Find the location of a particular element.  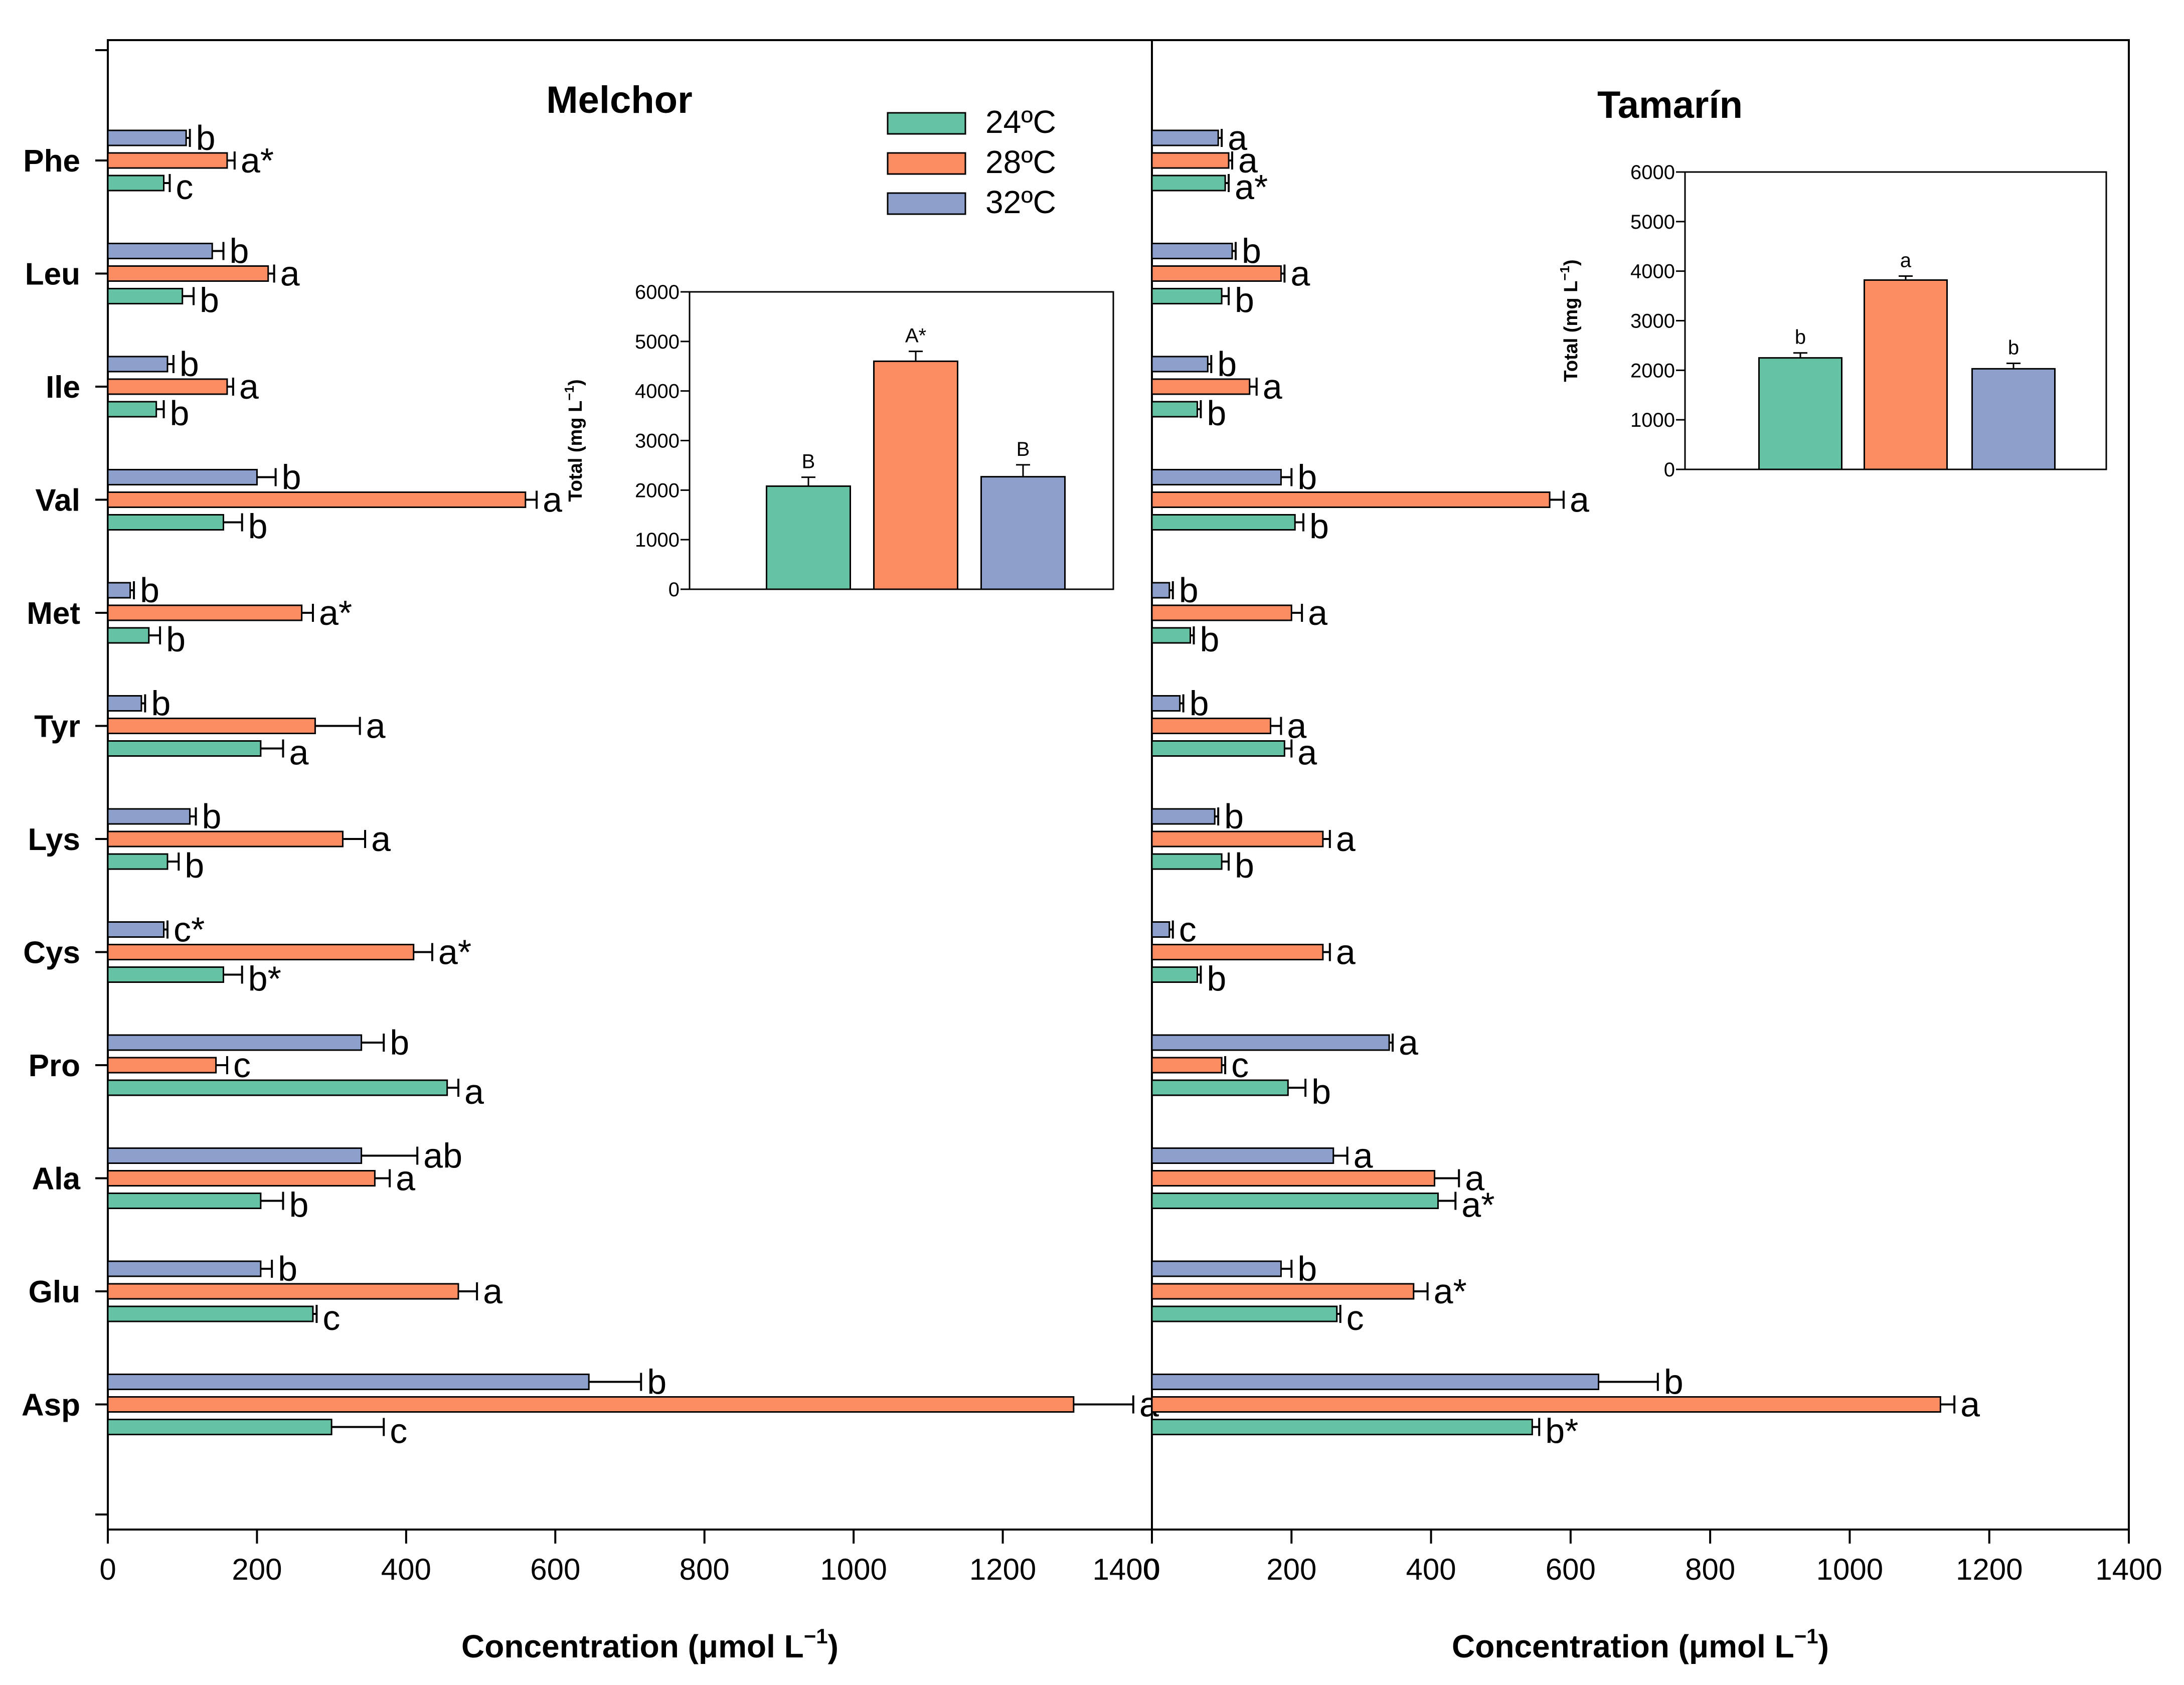

inset-y-label-prefix: Total (mg L is located at coordinates (1571, 331).